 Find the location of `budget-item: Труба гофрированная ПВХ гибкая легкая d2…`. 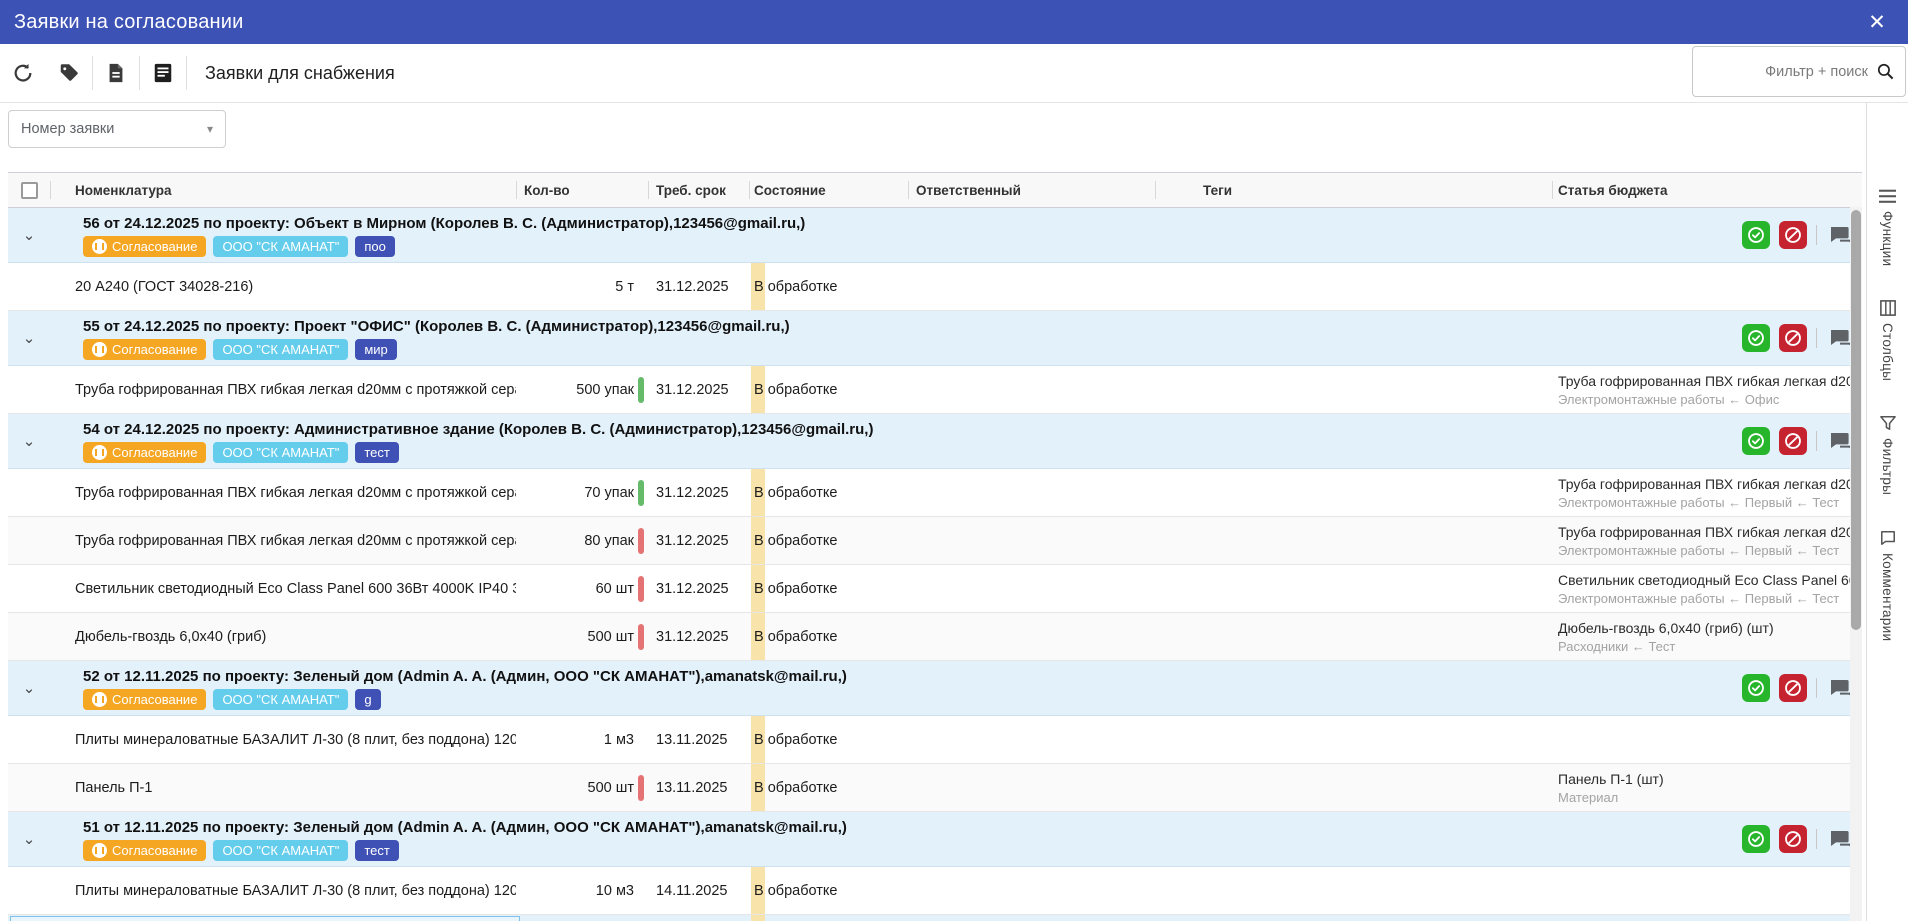

budget-item: Труба гофрированная ПВХ гибкая легкая d2… is located at coordinates (1708, 532).